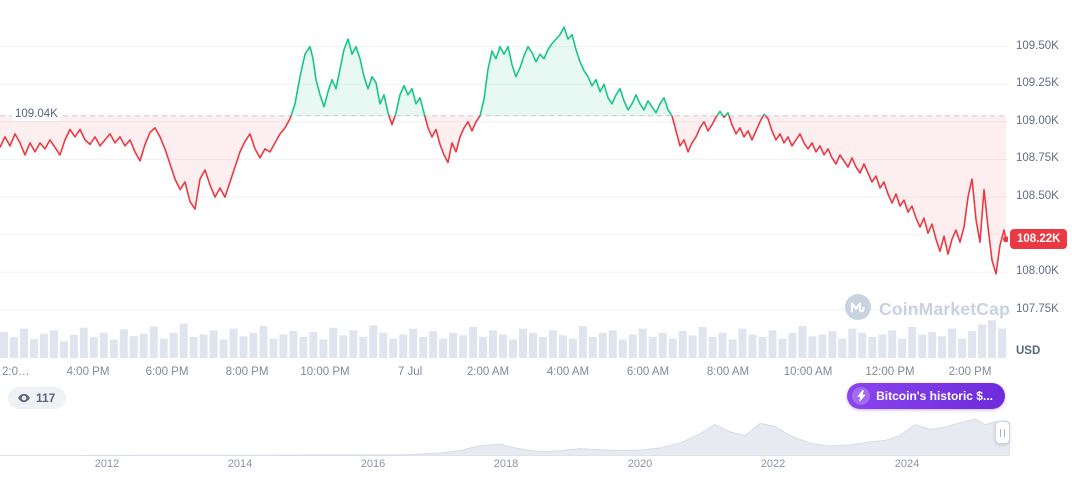 This screenshot has width=1072, height=477. I want to click on year-label: 2018, so click(506, 464).